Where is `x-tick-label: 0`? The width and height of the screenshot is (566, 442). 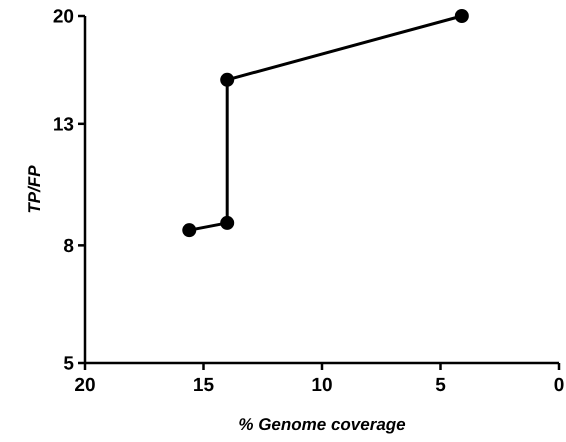
x-tick-label: 0 is located at coordinates (559, 385).